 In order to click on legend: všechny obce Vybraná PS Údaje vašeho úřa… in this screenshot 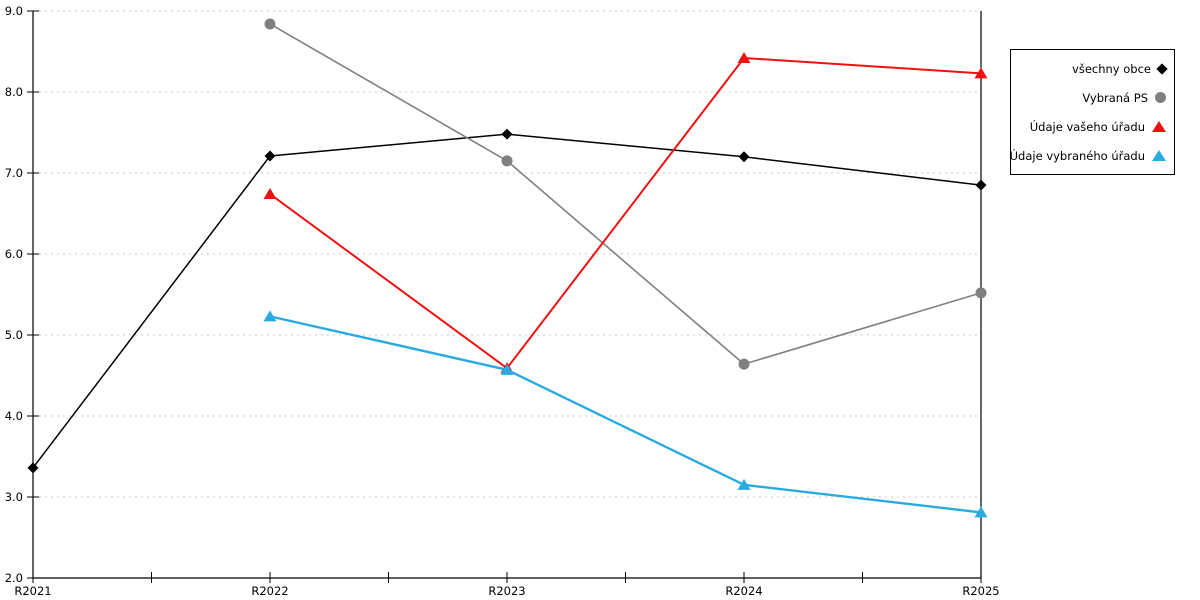, I will do `click(1092, 112)`.